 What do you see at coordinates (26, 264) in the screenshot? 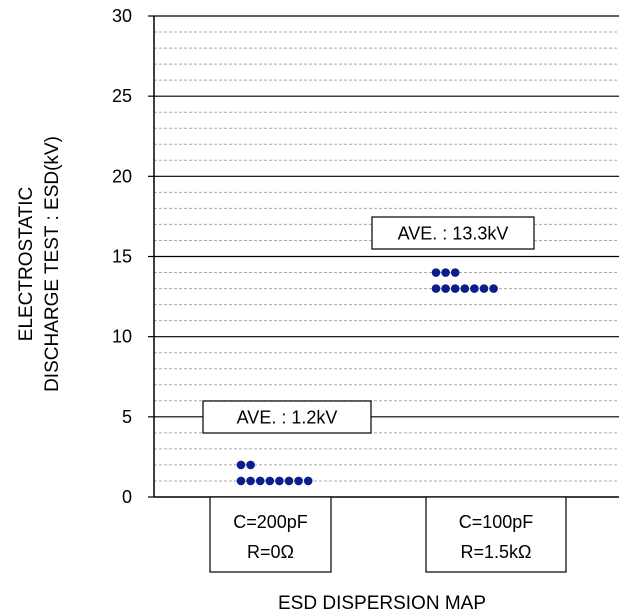
I see `y-axis-label-line-1: ELECTROSTATIC` at bounding box center [26, 264].